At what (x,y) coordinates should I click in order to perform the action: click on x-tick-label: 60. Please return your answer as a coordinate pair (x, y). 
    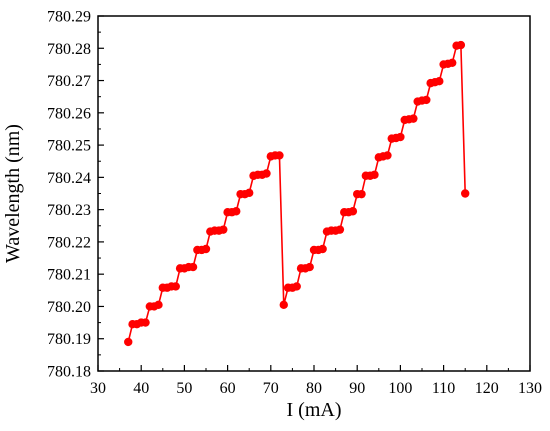
    Looking at the image, I should click on (228, 388).